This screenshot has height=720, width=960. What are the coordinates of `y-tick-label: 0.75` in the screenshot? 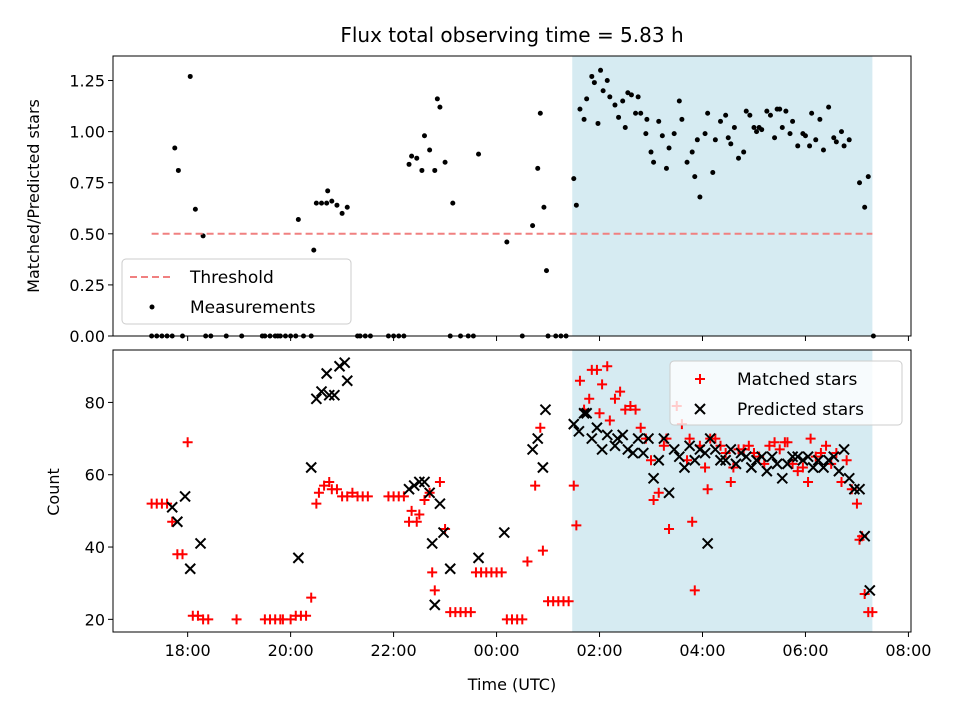 It's located at (87, 183).